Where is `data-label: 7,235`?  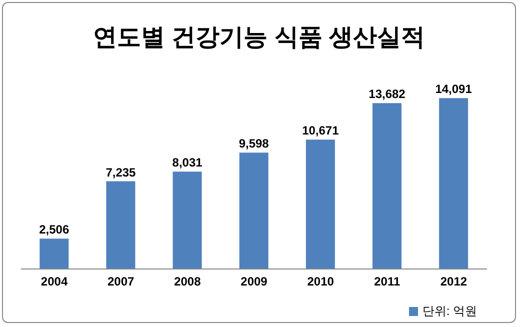 data-label: 7,235 is located at coordinates (121, 172).